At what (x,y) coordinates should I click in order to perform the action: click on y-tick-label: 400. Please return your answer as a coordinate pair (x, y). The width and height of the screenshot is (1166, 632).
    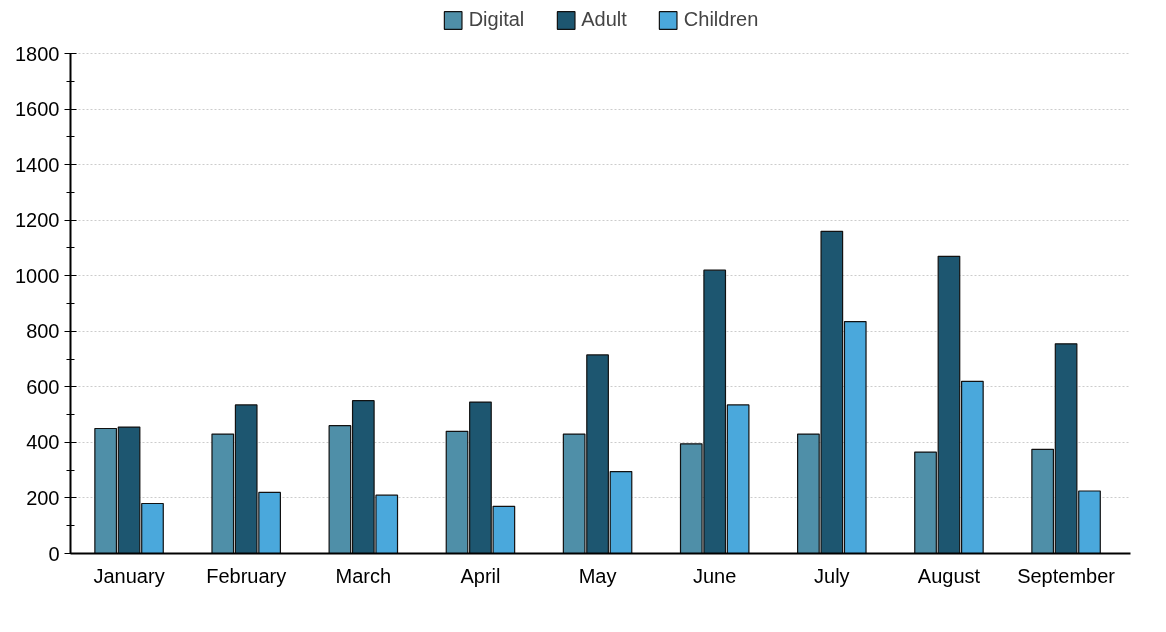
    Looking at the image, I should click on (43, 442).